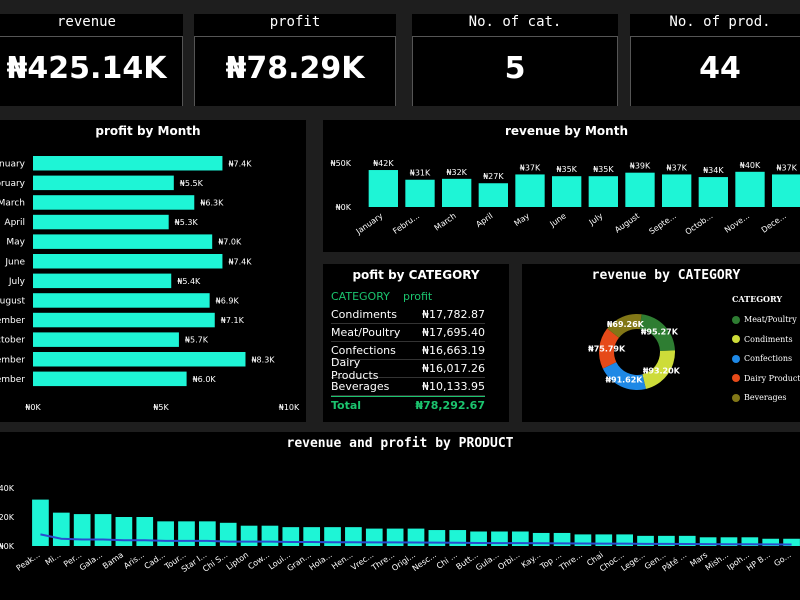 Image resolution: width=800 pixels, height=600 pixels. What do you see at coordinates (408, 387) in the screenshot?
I see `table-row: Beverages ₦10,133.95` at bounding box center [408, 387].